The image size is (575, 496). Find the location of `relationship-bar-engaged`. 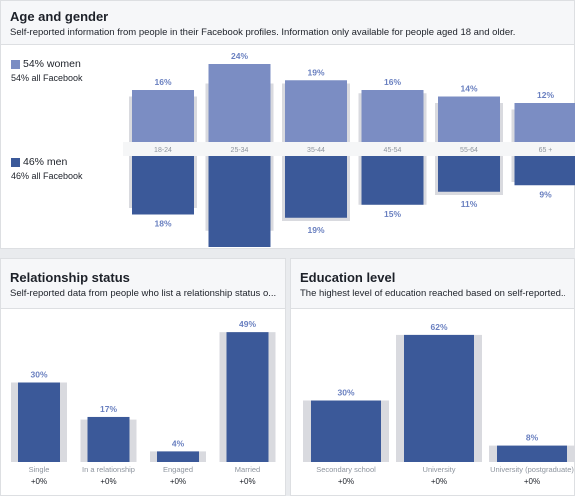

relationship-bar-engaged is located at coordinates (178, 456).